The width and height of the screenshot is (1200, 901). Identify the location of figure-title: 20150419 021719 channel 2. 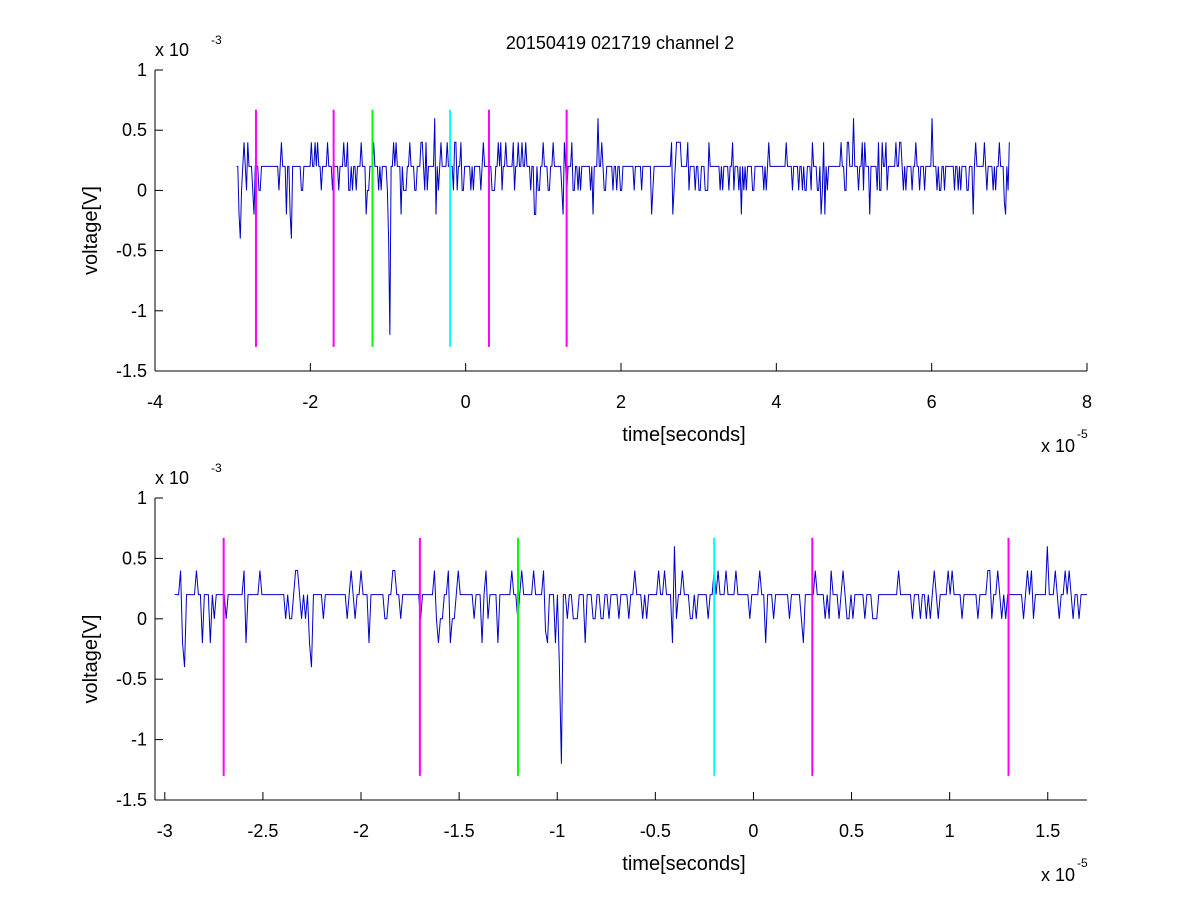
(620, 43).